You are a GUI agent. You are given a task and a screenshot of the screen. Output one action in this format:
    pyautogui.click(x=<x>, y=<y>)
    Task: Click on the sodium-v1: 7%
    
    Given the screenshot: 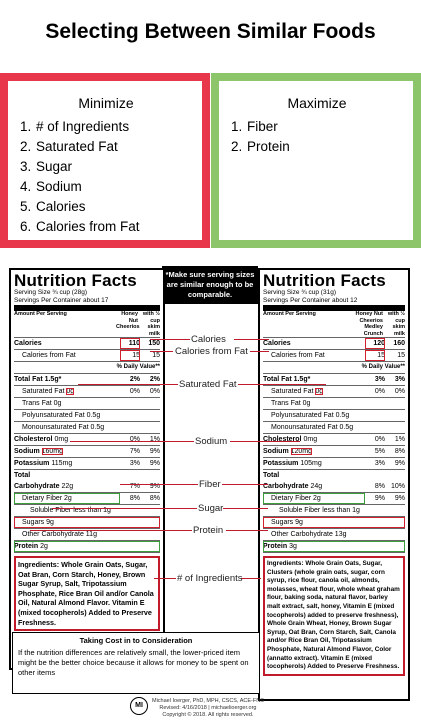 What is the action you would take?
    pyautogui.click(x=134, y=451)
    